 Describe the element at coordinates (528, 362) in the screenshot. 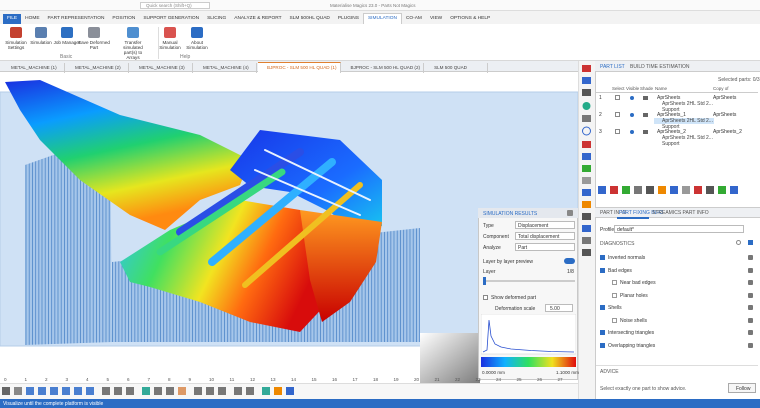

I see `color-legend` at that location.